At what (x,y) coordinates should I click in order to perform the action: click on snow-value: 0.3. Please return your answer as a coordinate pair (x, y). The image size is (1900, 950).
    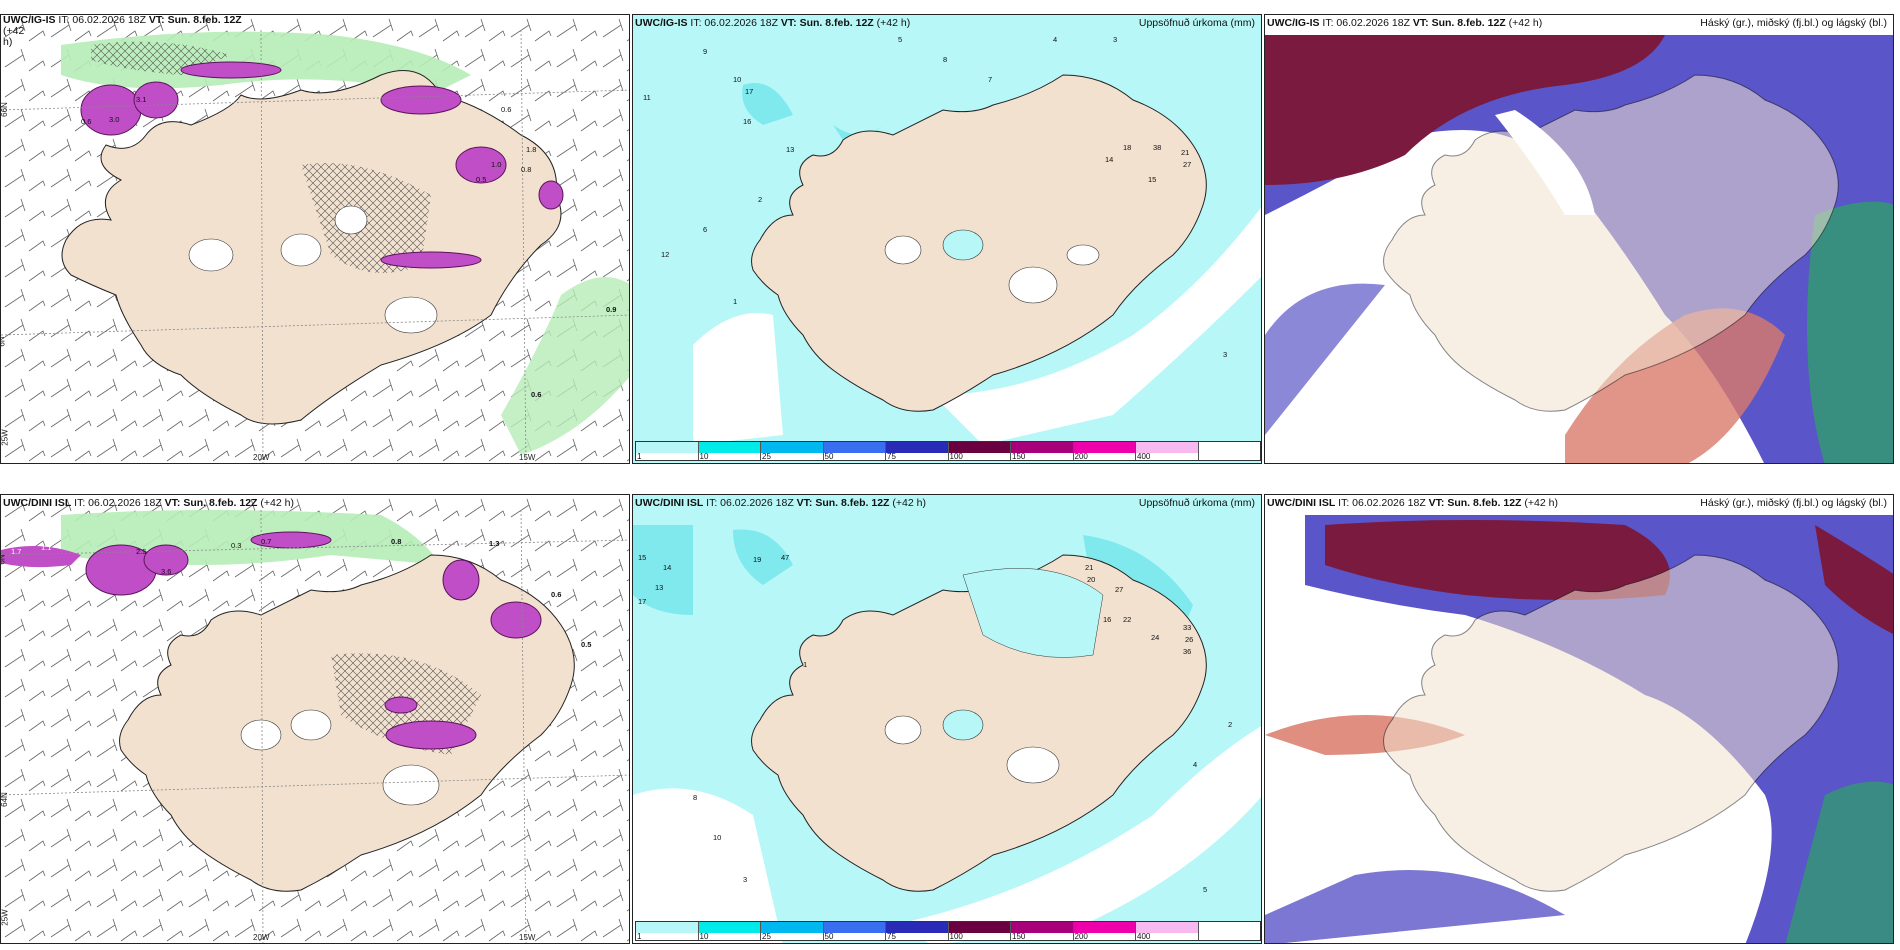
    Looking at the image, I should click on (236, 545).